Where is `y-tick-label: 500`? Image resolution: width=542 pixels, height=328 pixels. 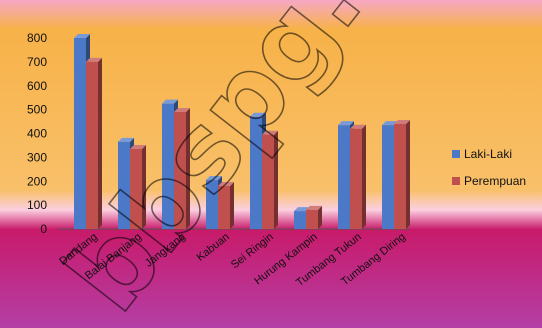 y-tick-label: 500 is located at coordinates (37, 110).